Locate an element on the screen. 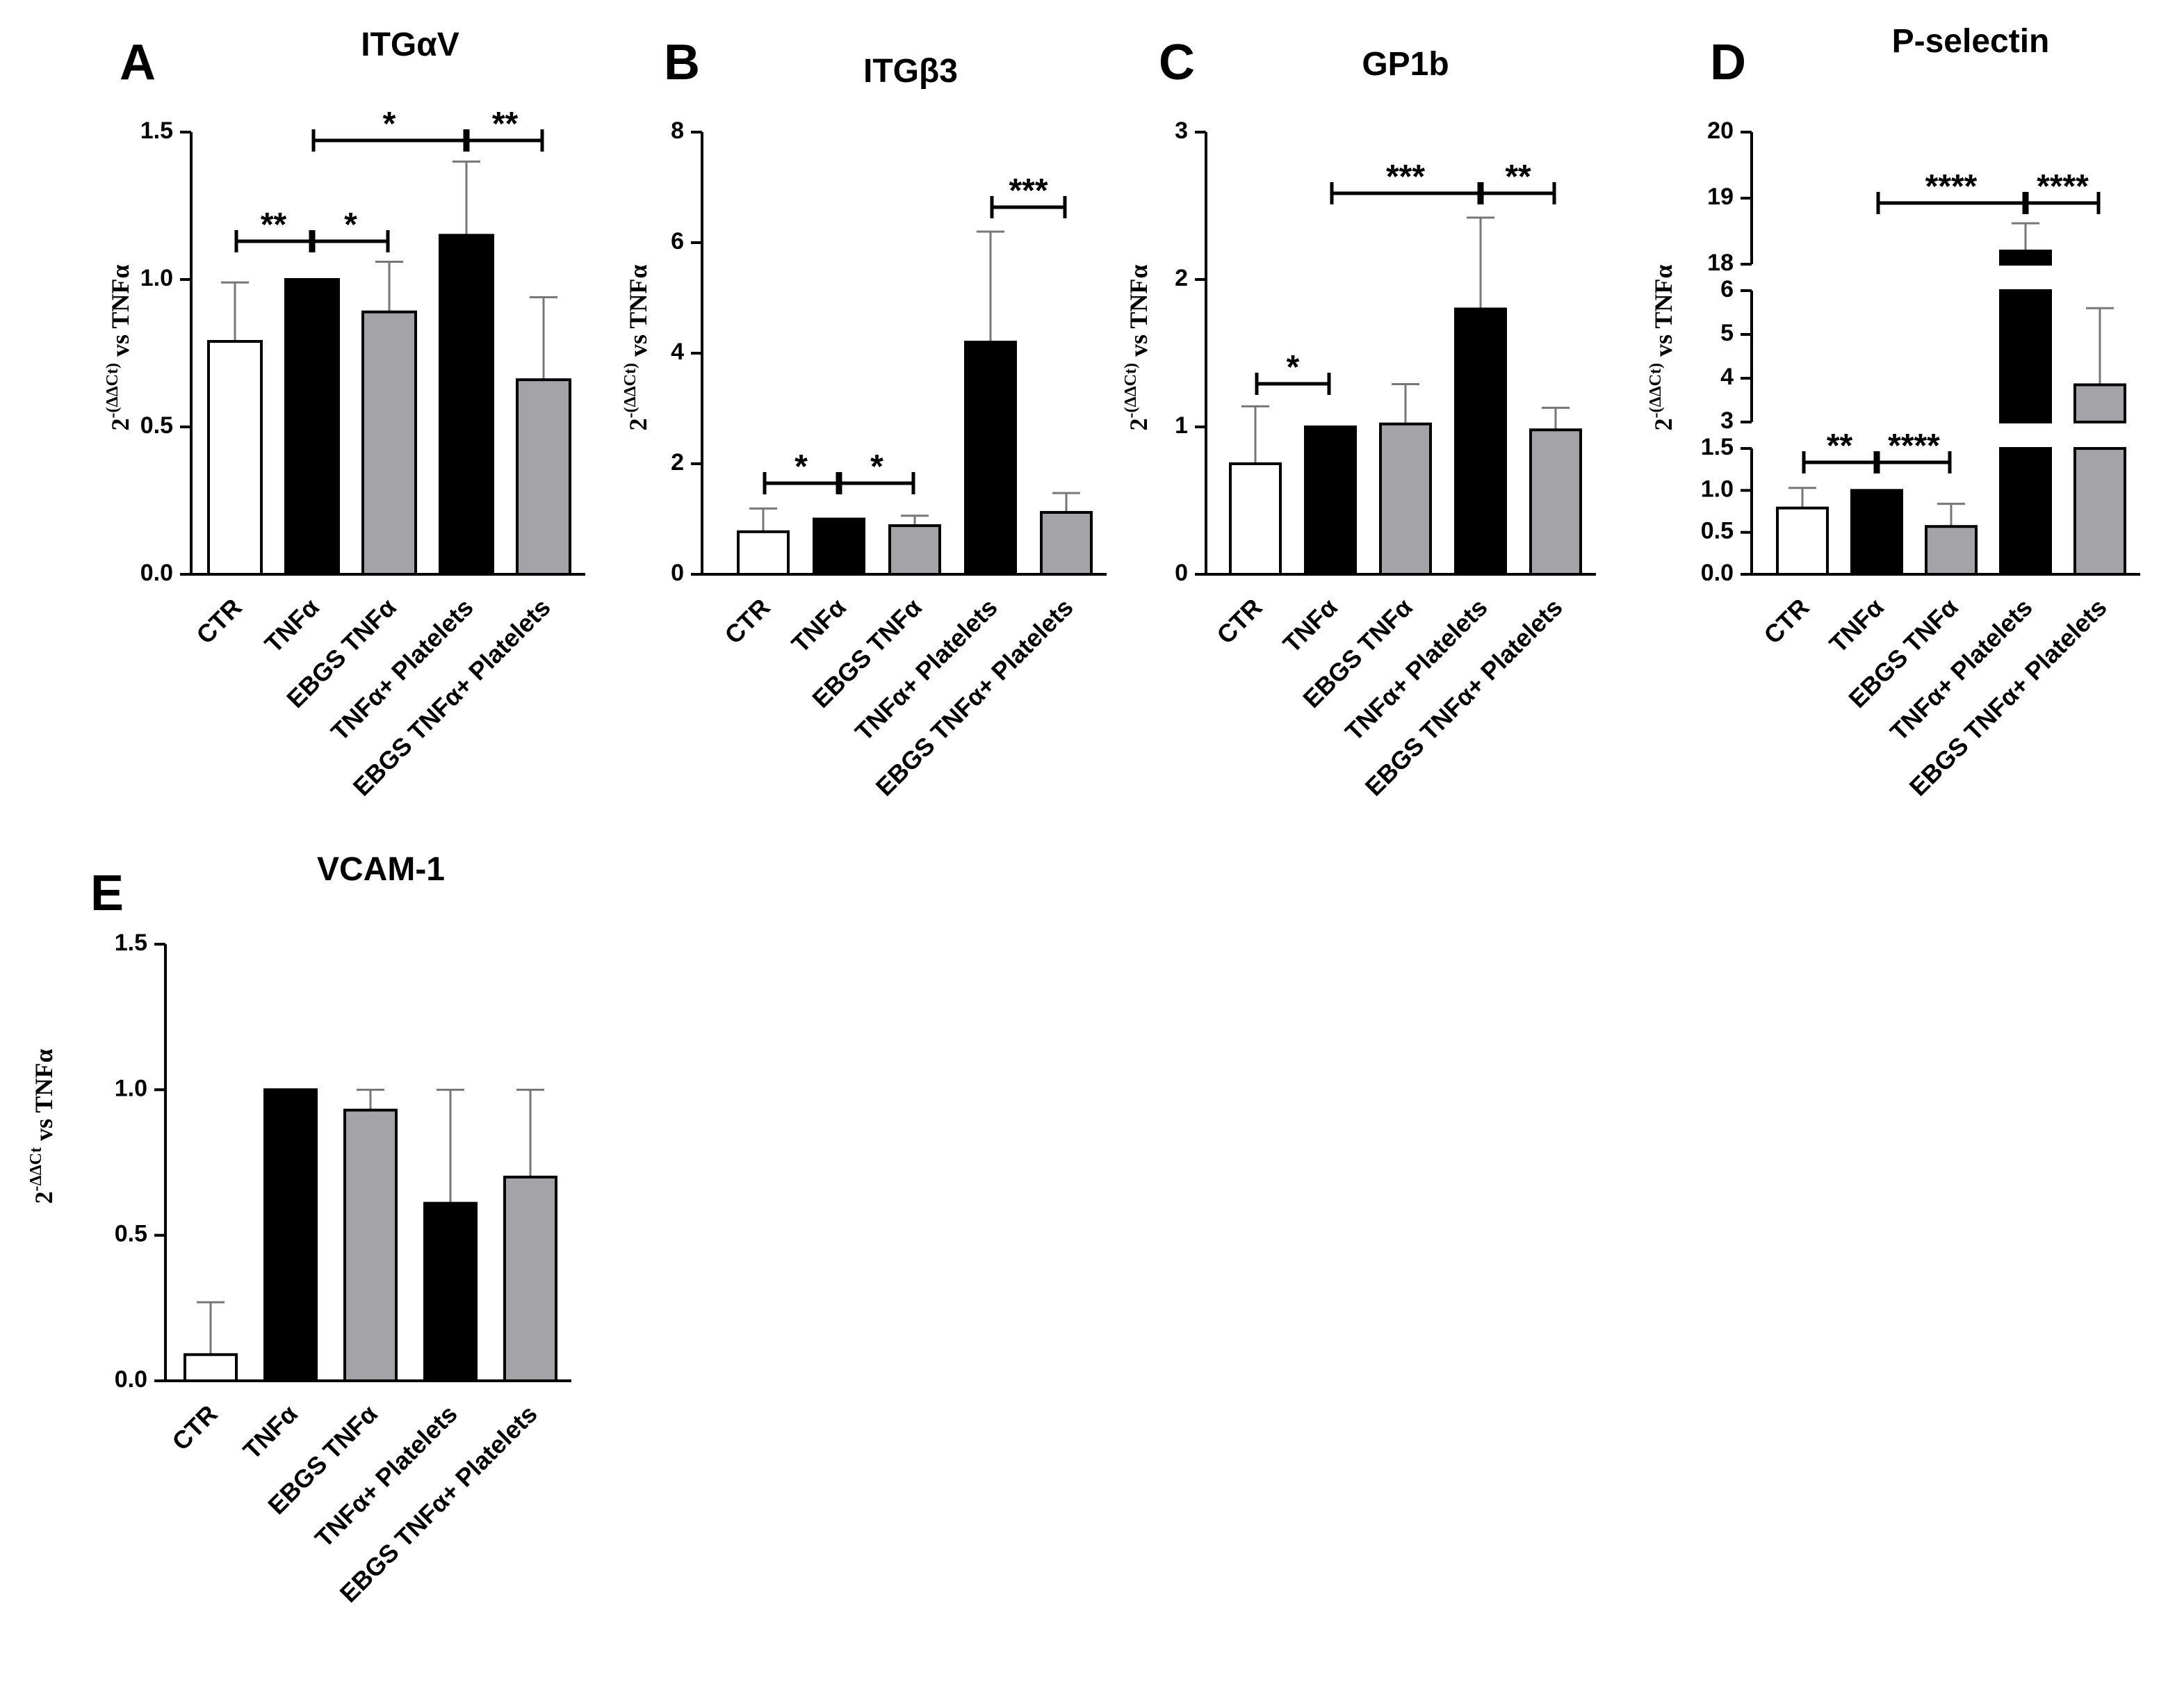 The width and height of the screenshot is (2184, 1693). panel-c-y-tick-label: 0 is located at coordinates (1181, 573).